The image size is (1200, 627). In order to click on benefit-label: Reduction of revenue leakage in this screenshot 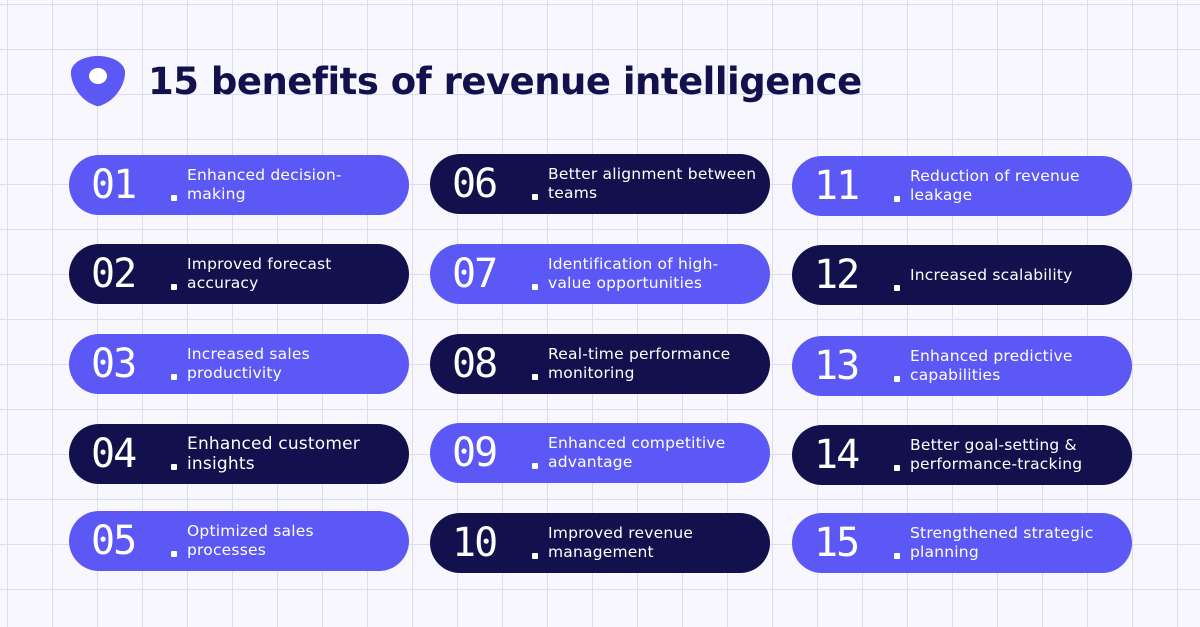, I will do `click(995, 185)`.